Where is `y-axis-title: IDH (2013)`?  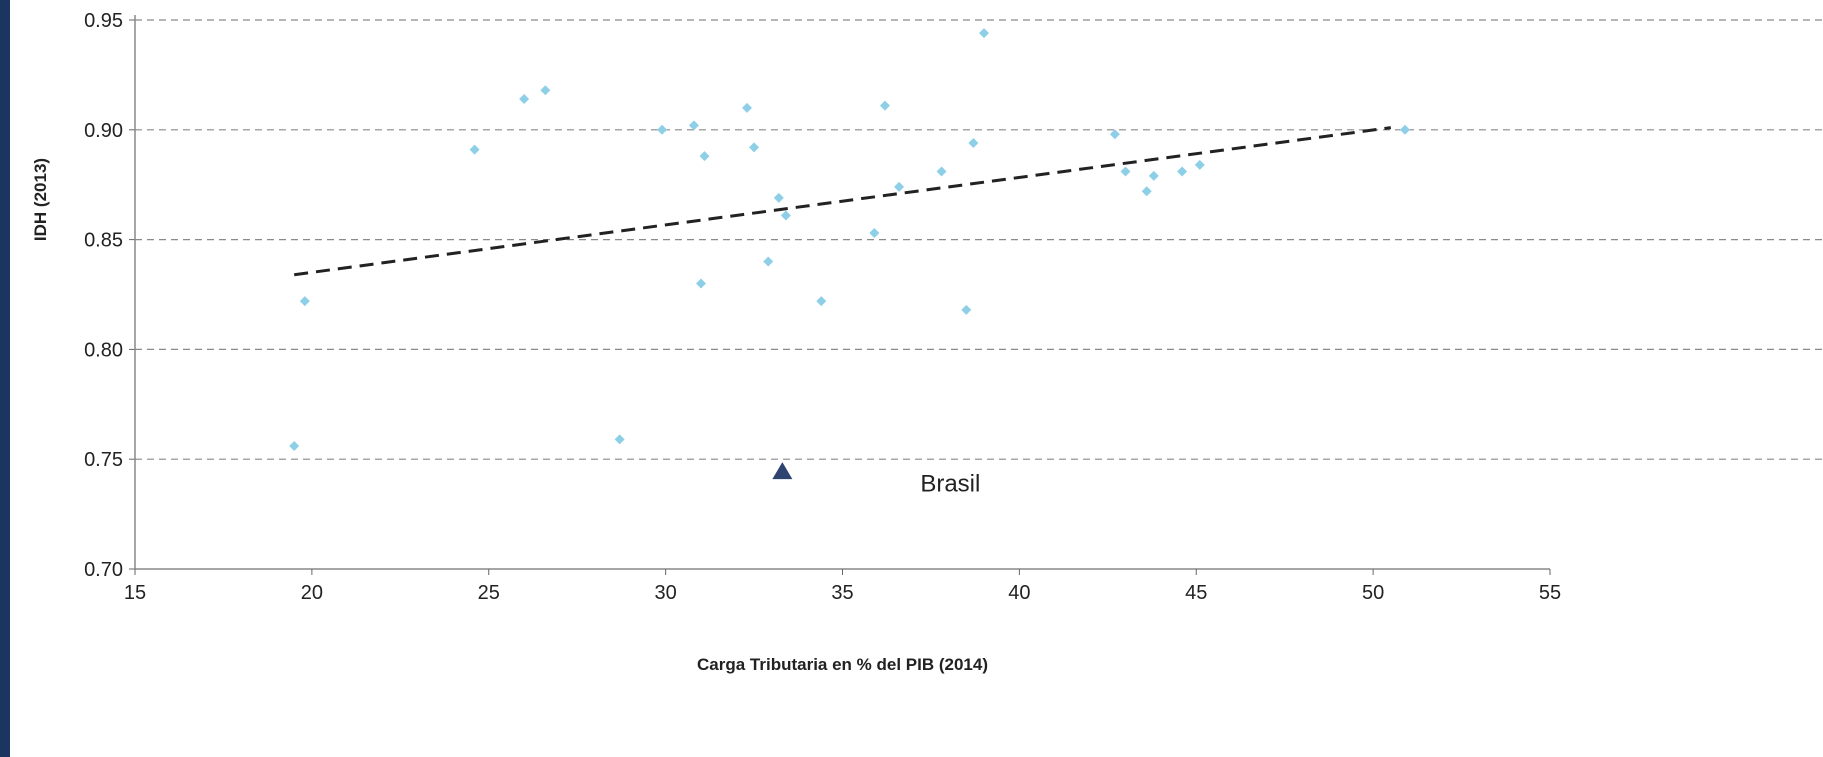
y-axis-title: IDH (2013) is located at coordinates (40, 199).